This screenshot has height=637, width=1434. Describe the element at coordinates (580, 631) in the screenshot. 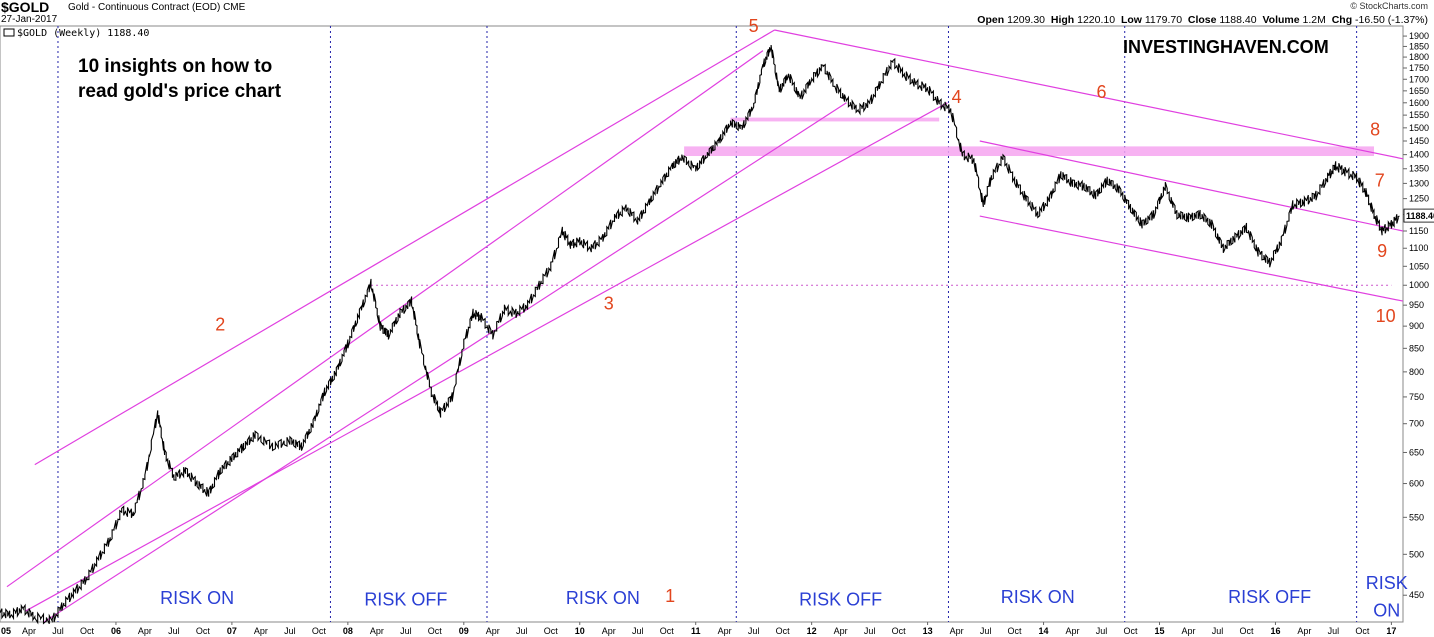

I see `x-tick-label-year: 10` at that location.